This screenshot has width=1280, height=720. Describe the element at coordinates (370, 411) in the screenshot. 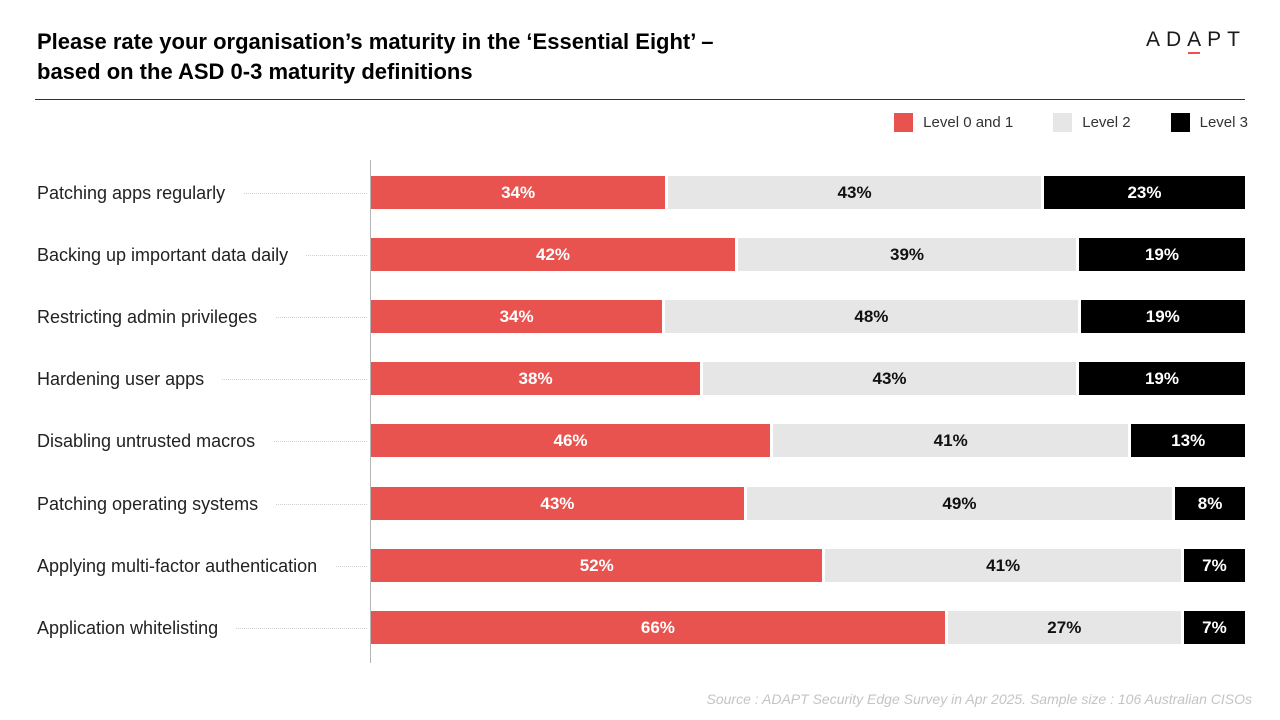

I see `y-axis-line` at that location.